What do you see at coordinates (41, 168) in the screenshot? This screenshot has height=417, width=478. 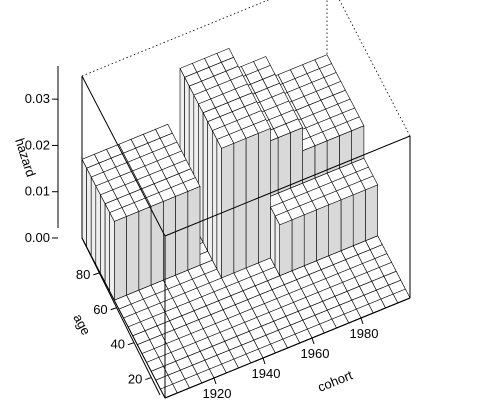 I see `z-ticks: 0.00 0.01 0.02 0.03` at bounding box center [41, 168].